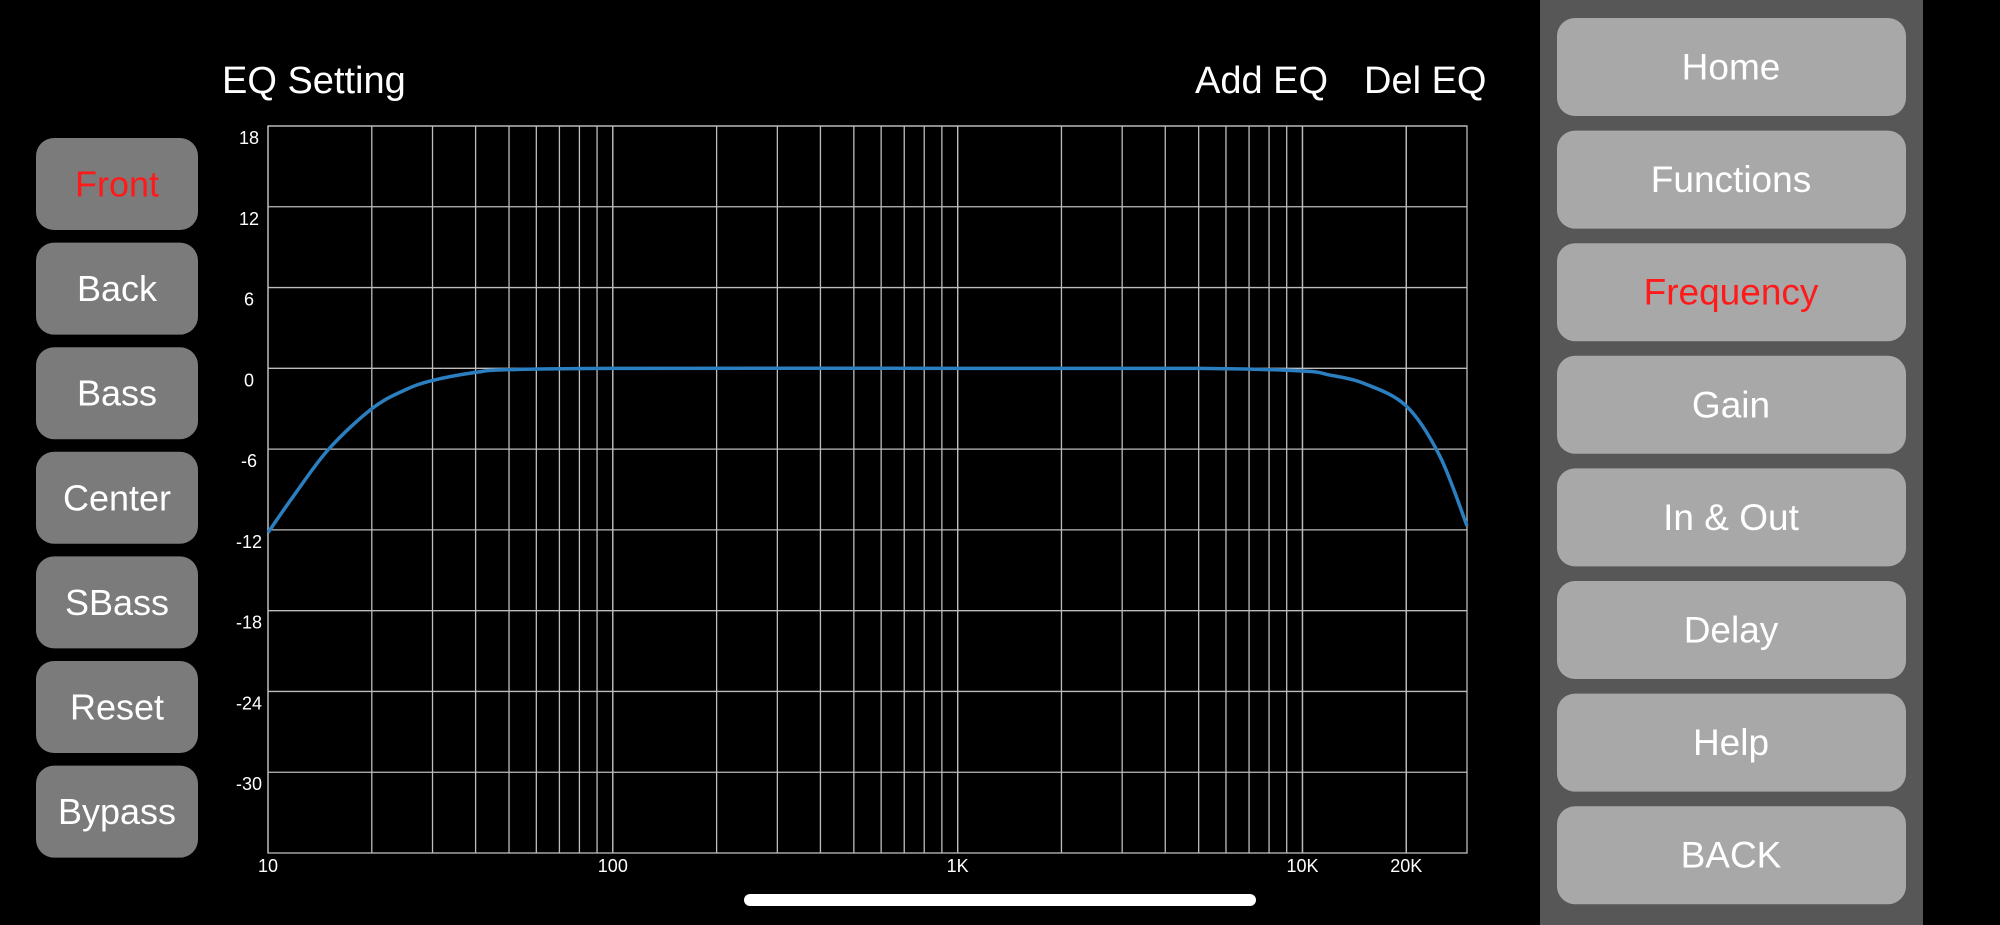  What do you see at coordinates (1302, 866) in the screenshot?
I see `x-tick-label: 10K` at bounding box center [1302, 866].